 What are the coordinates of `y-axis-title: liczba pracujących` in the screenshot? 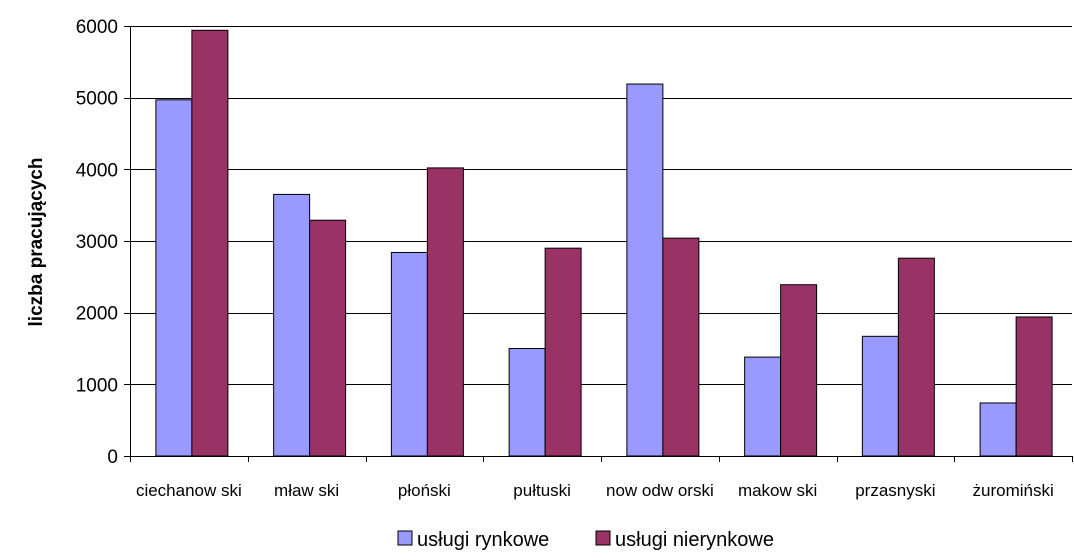 It's located at (36, 242).